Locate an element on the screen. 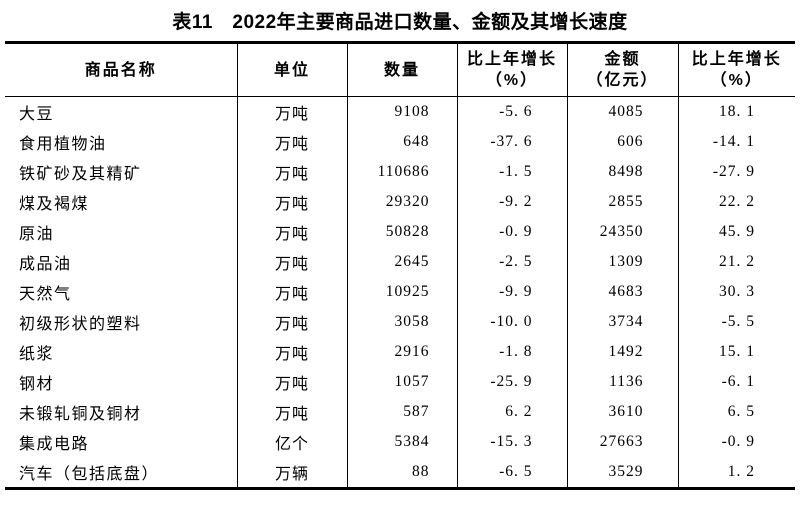  cell-quantity-growth: -9. 2 is located at coordinates (512, 202).